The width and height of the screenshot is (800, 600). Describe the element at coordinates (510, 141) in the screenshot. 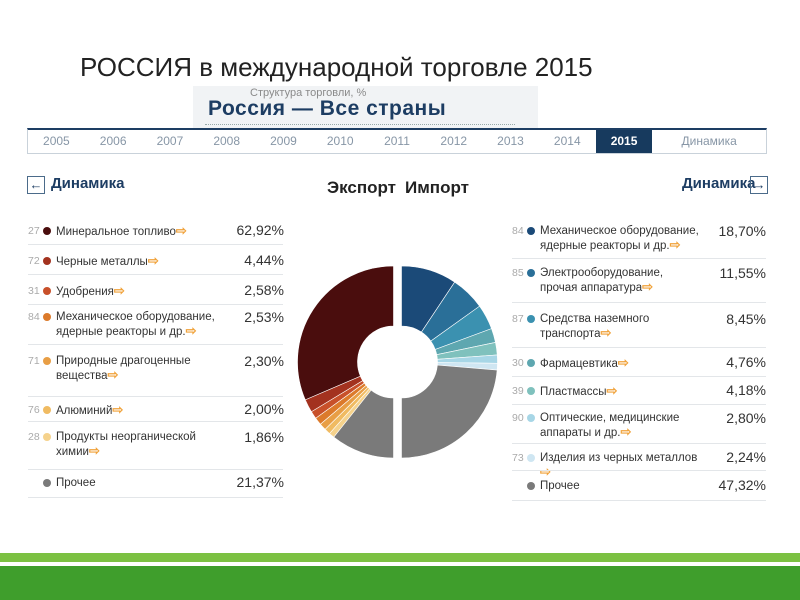

I see `year-tab-2013: 2013` at that location.